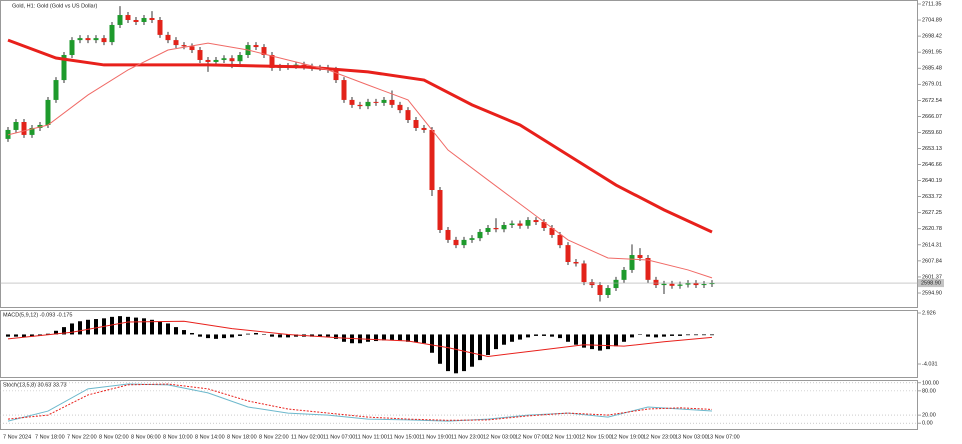 The image size is (962, 444). Describe the element at coordinates (932, 69) in the screenshot. I see `y-tick-label: 2685.48` at that location.